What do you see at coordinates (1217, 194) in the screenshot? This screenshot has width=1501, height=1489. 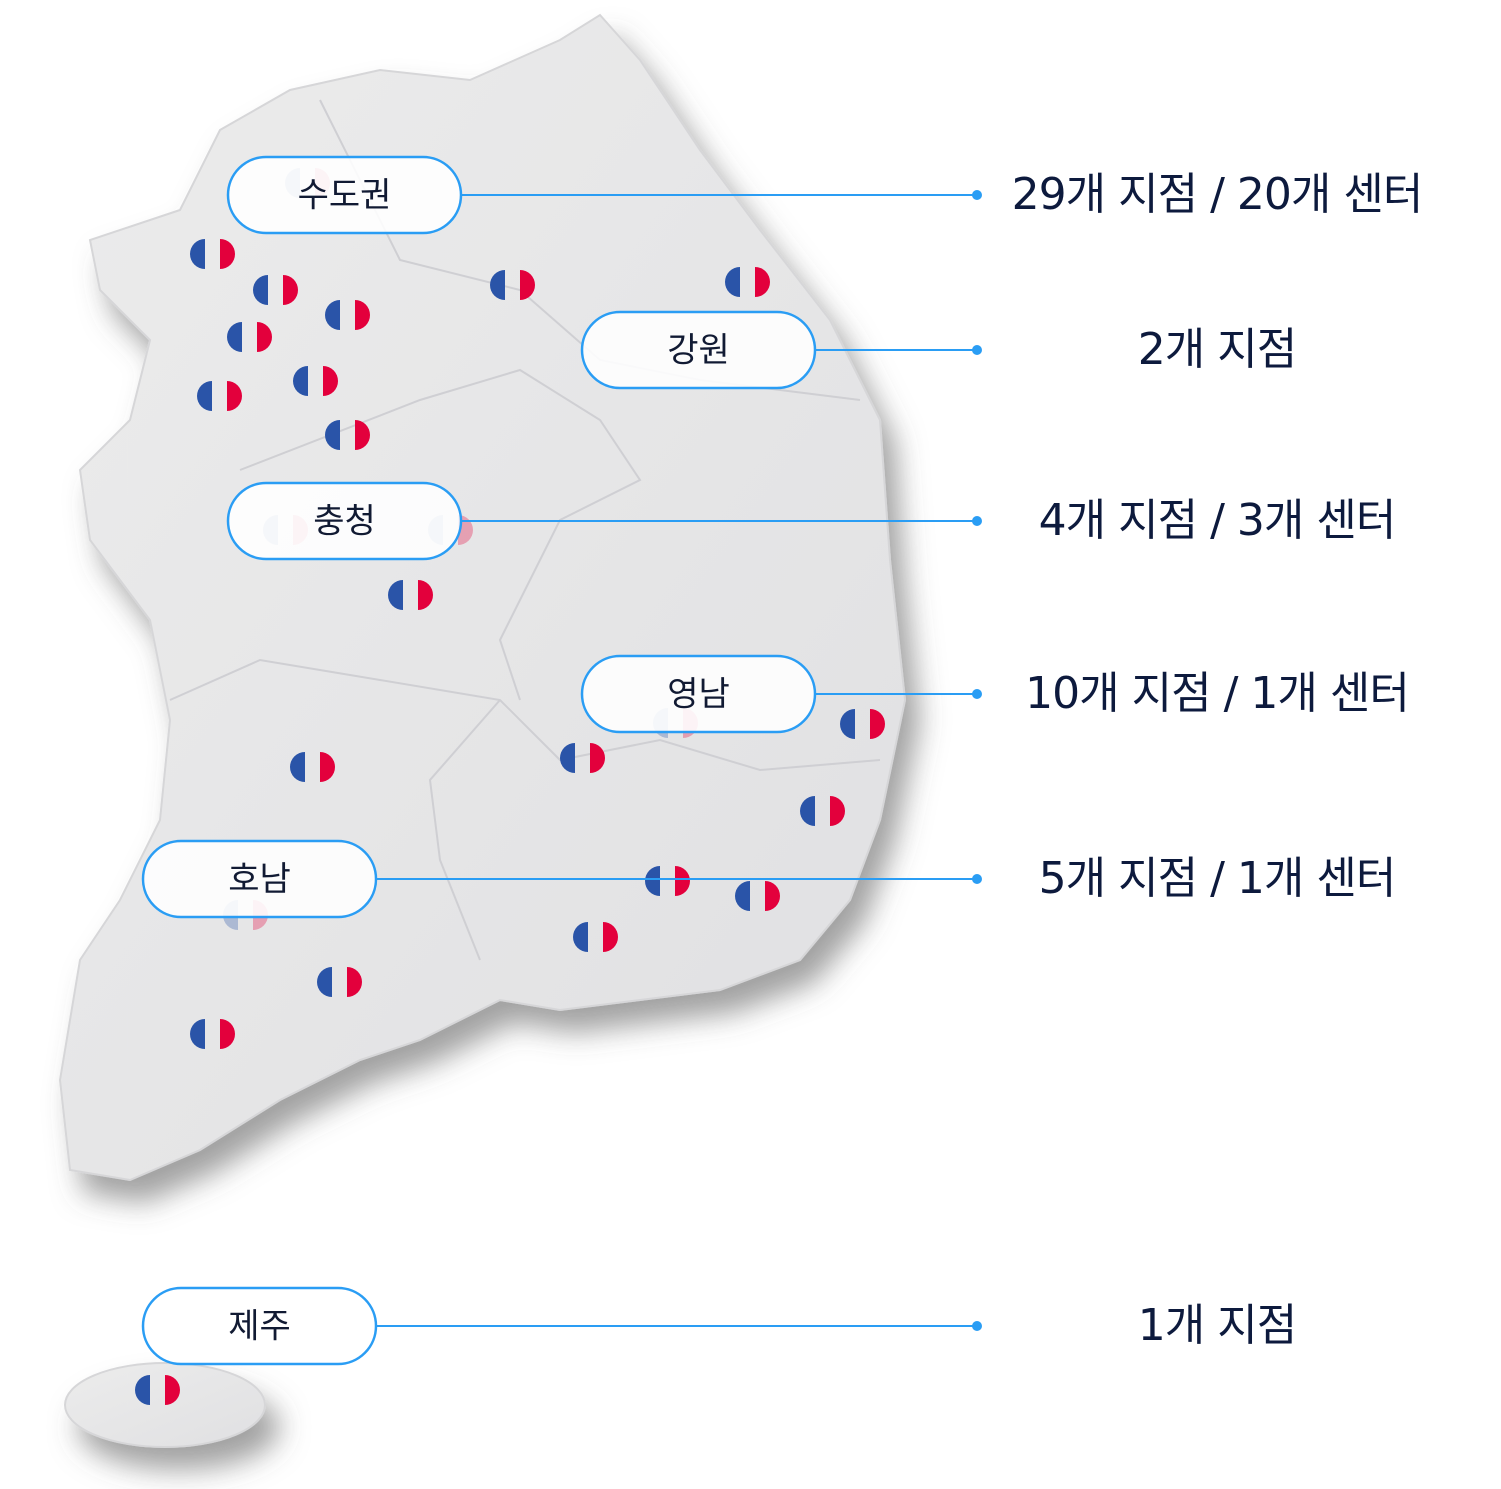 I see `region-stats: 29개 지점 / 20개 센터` at bounding box center [1217, 194].